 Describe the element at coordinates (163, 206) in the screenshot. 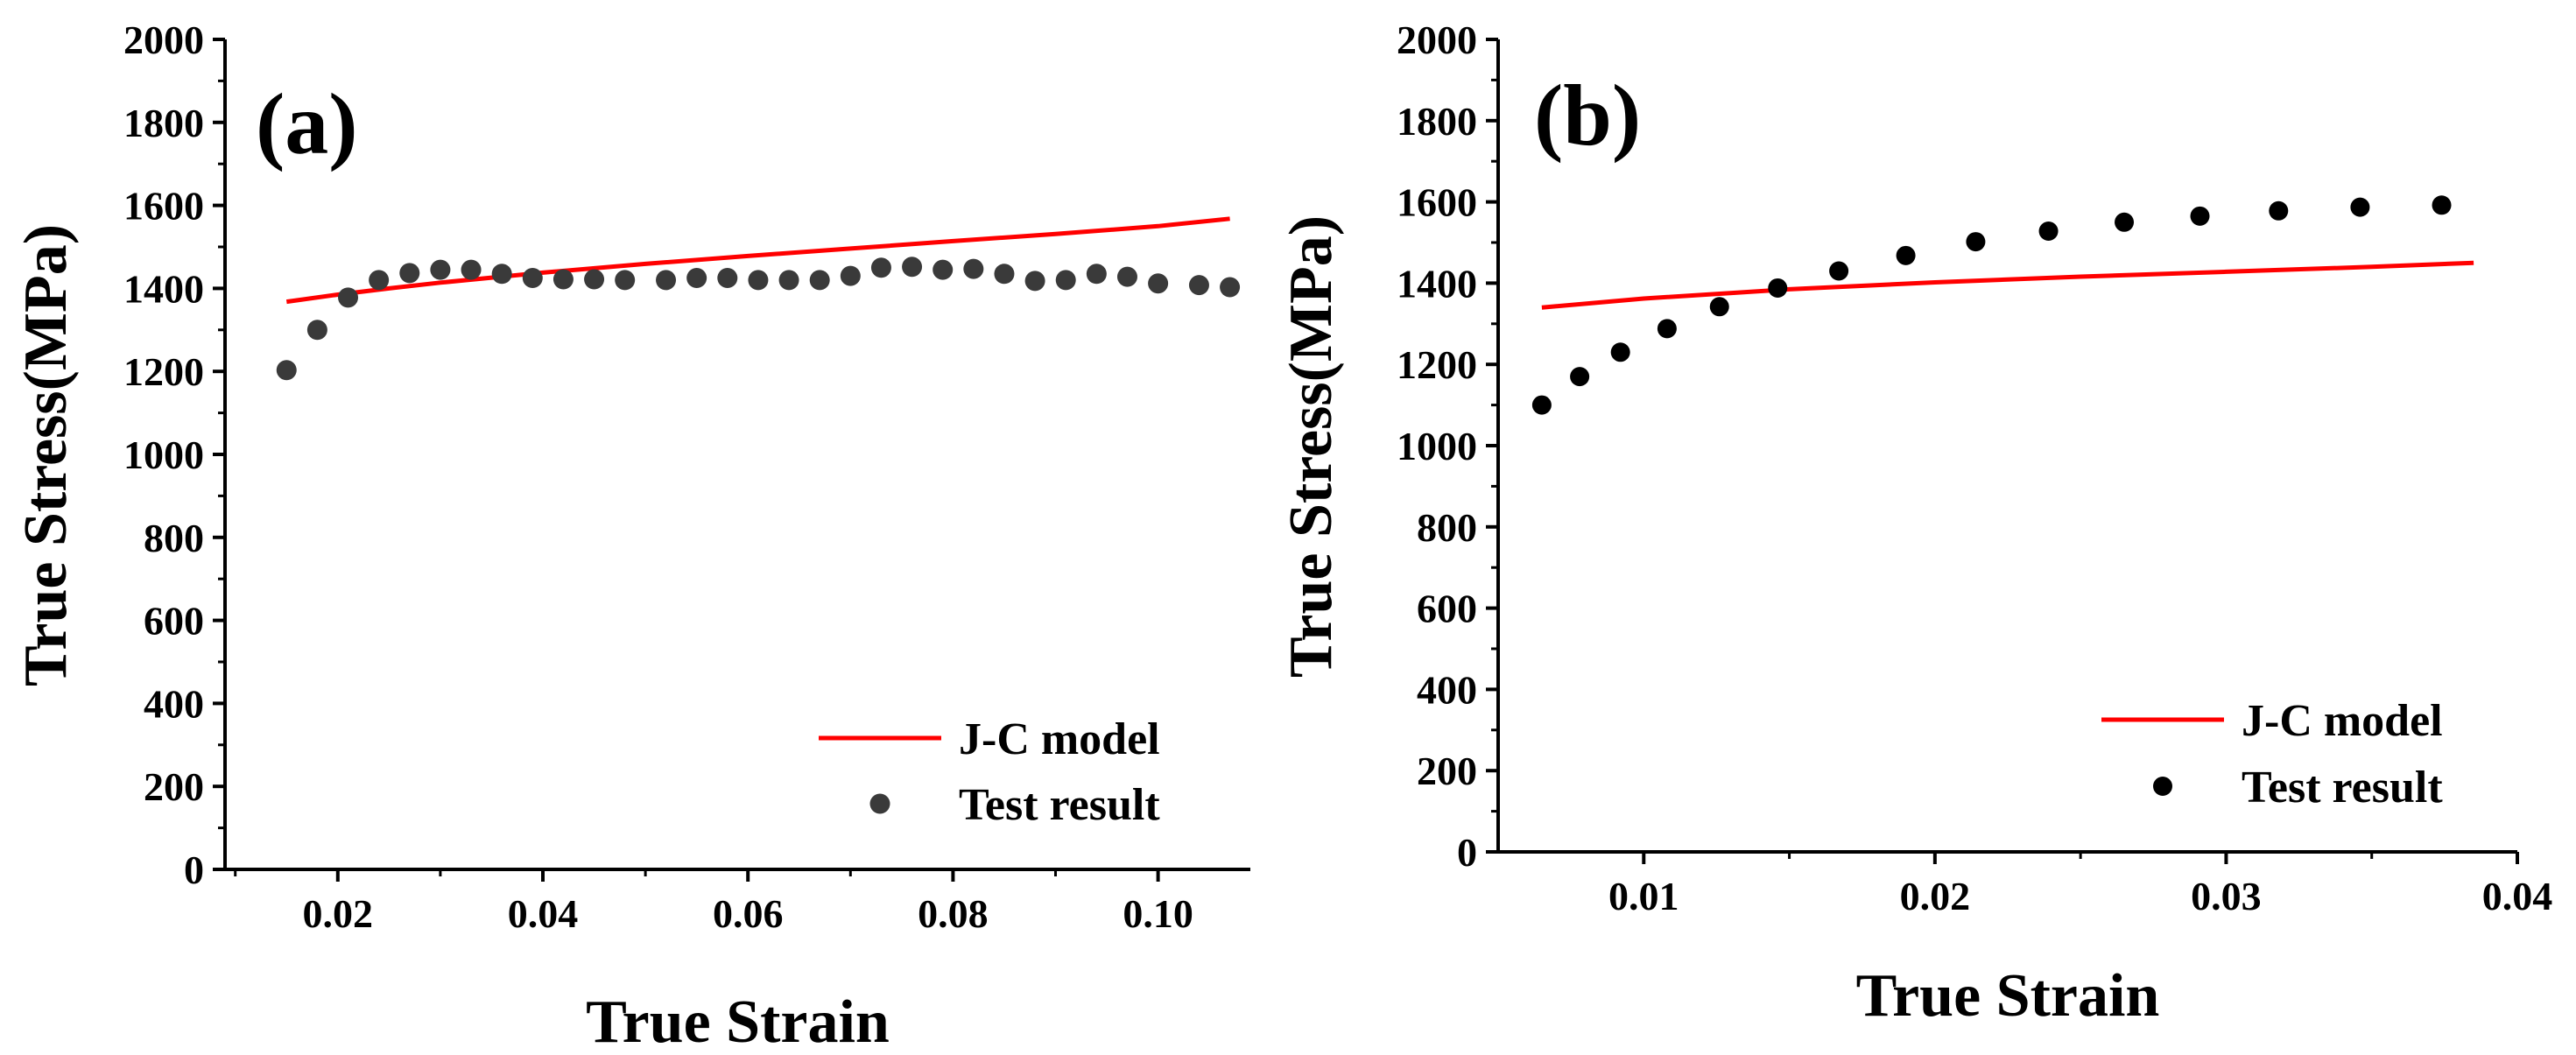

I see `y-tick-label-a: 1600` at that location.